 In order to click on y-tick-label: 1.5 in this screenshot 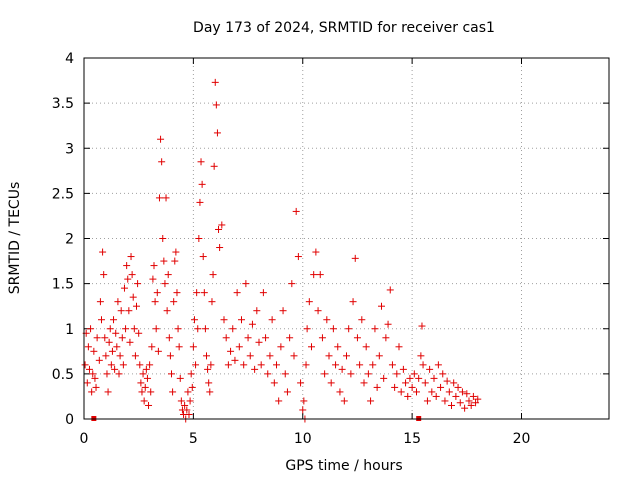, I will do `click(63, 285)`.